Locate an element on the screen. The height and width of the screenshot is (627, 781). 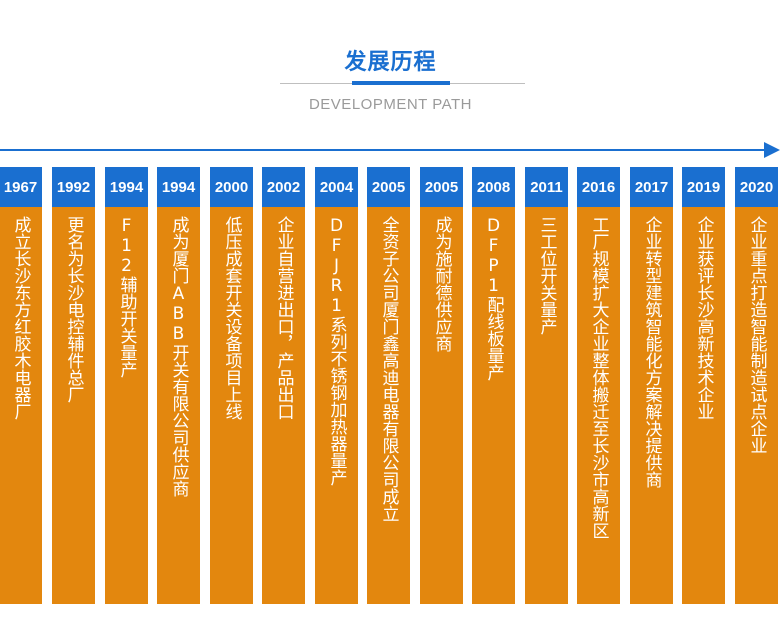
milestone-description: 成为厦门ABB开关有限公司供应商 is located at coordinates (178, 405).